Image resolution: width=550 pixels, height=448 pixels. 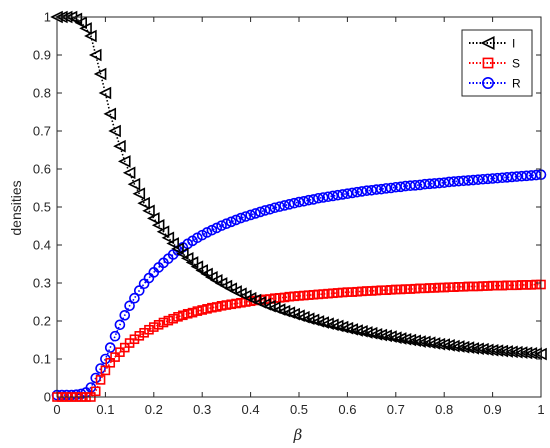 I want to click on x-tick-label: 0, so click(x=56, y=409).